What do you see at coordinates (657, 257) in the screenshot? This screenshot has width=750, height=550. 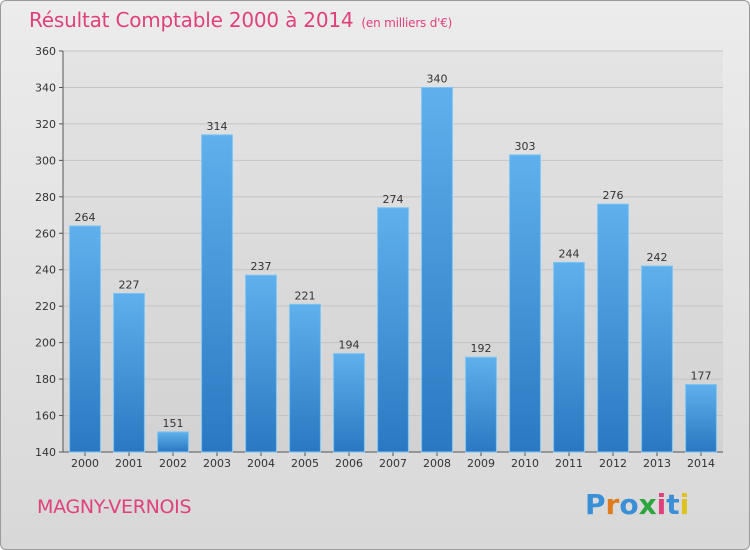 I see `data-label: 242` at bounding box center [657, 257].